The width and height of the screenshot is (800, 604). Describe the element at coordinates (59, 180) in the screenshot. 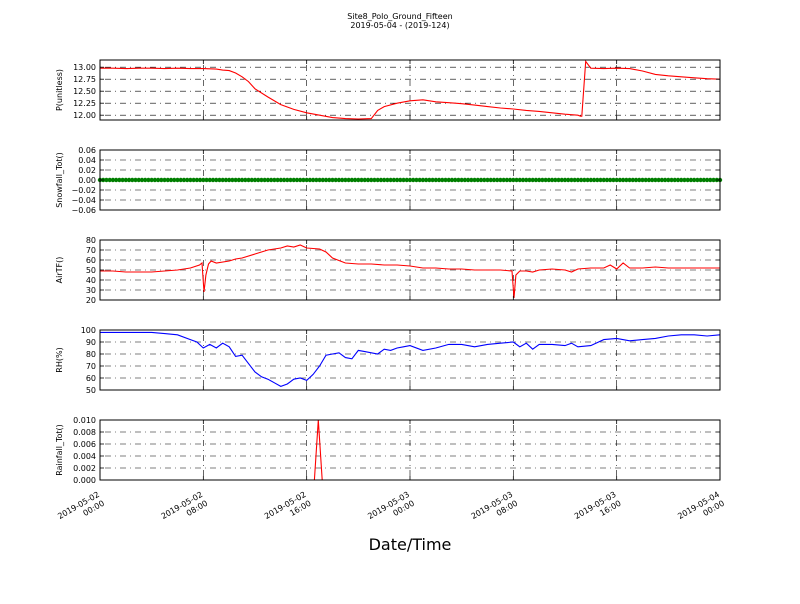

I see `y-axis-label: Snowfall_Tot()` at that location.